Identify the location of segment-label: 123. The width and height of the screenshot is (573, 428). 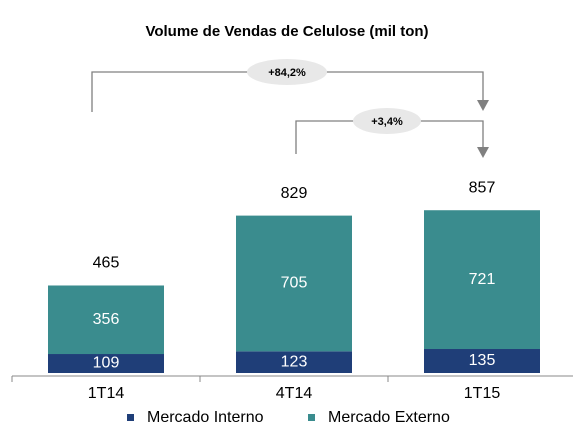
(294, 361).